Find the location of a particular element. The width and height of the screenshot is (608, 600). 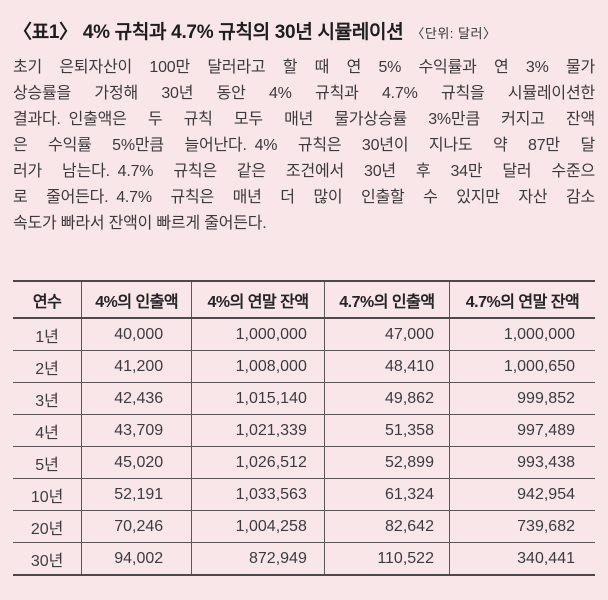

withdrawal-4pct-cell: 40,000 is located at coordinates (136, 334).